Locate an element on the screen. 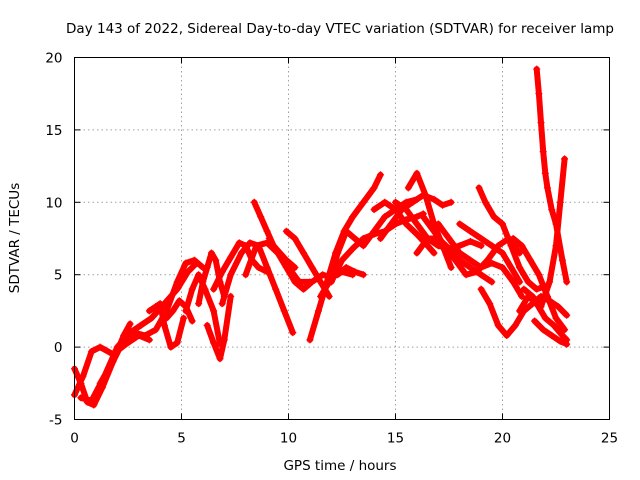 This screenshot has height=480, width=640. x-tick-label: 10 is located at coordinates (288, 439).